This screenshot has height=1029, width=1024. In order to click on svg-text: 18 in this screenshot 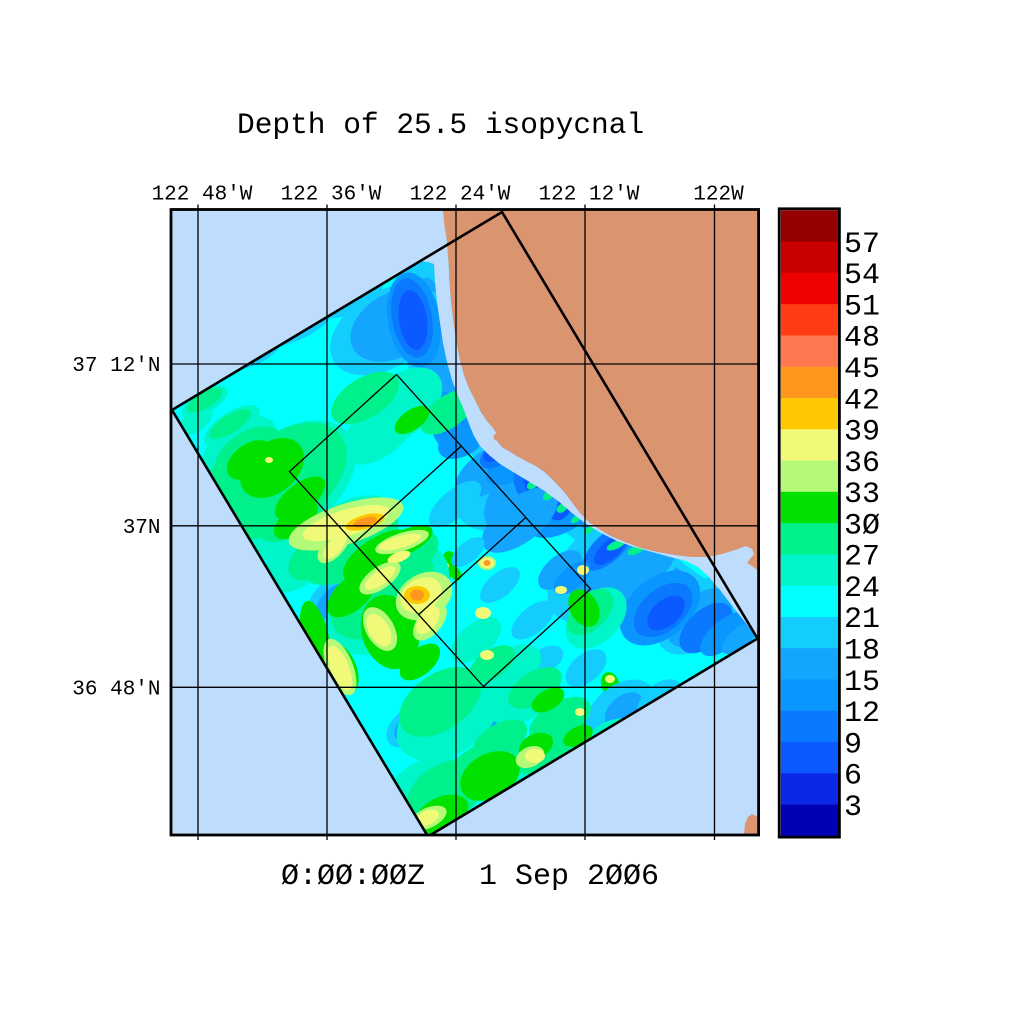, I will do `click(862, 652)`.